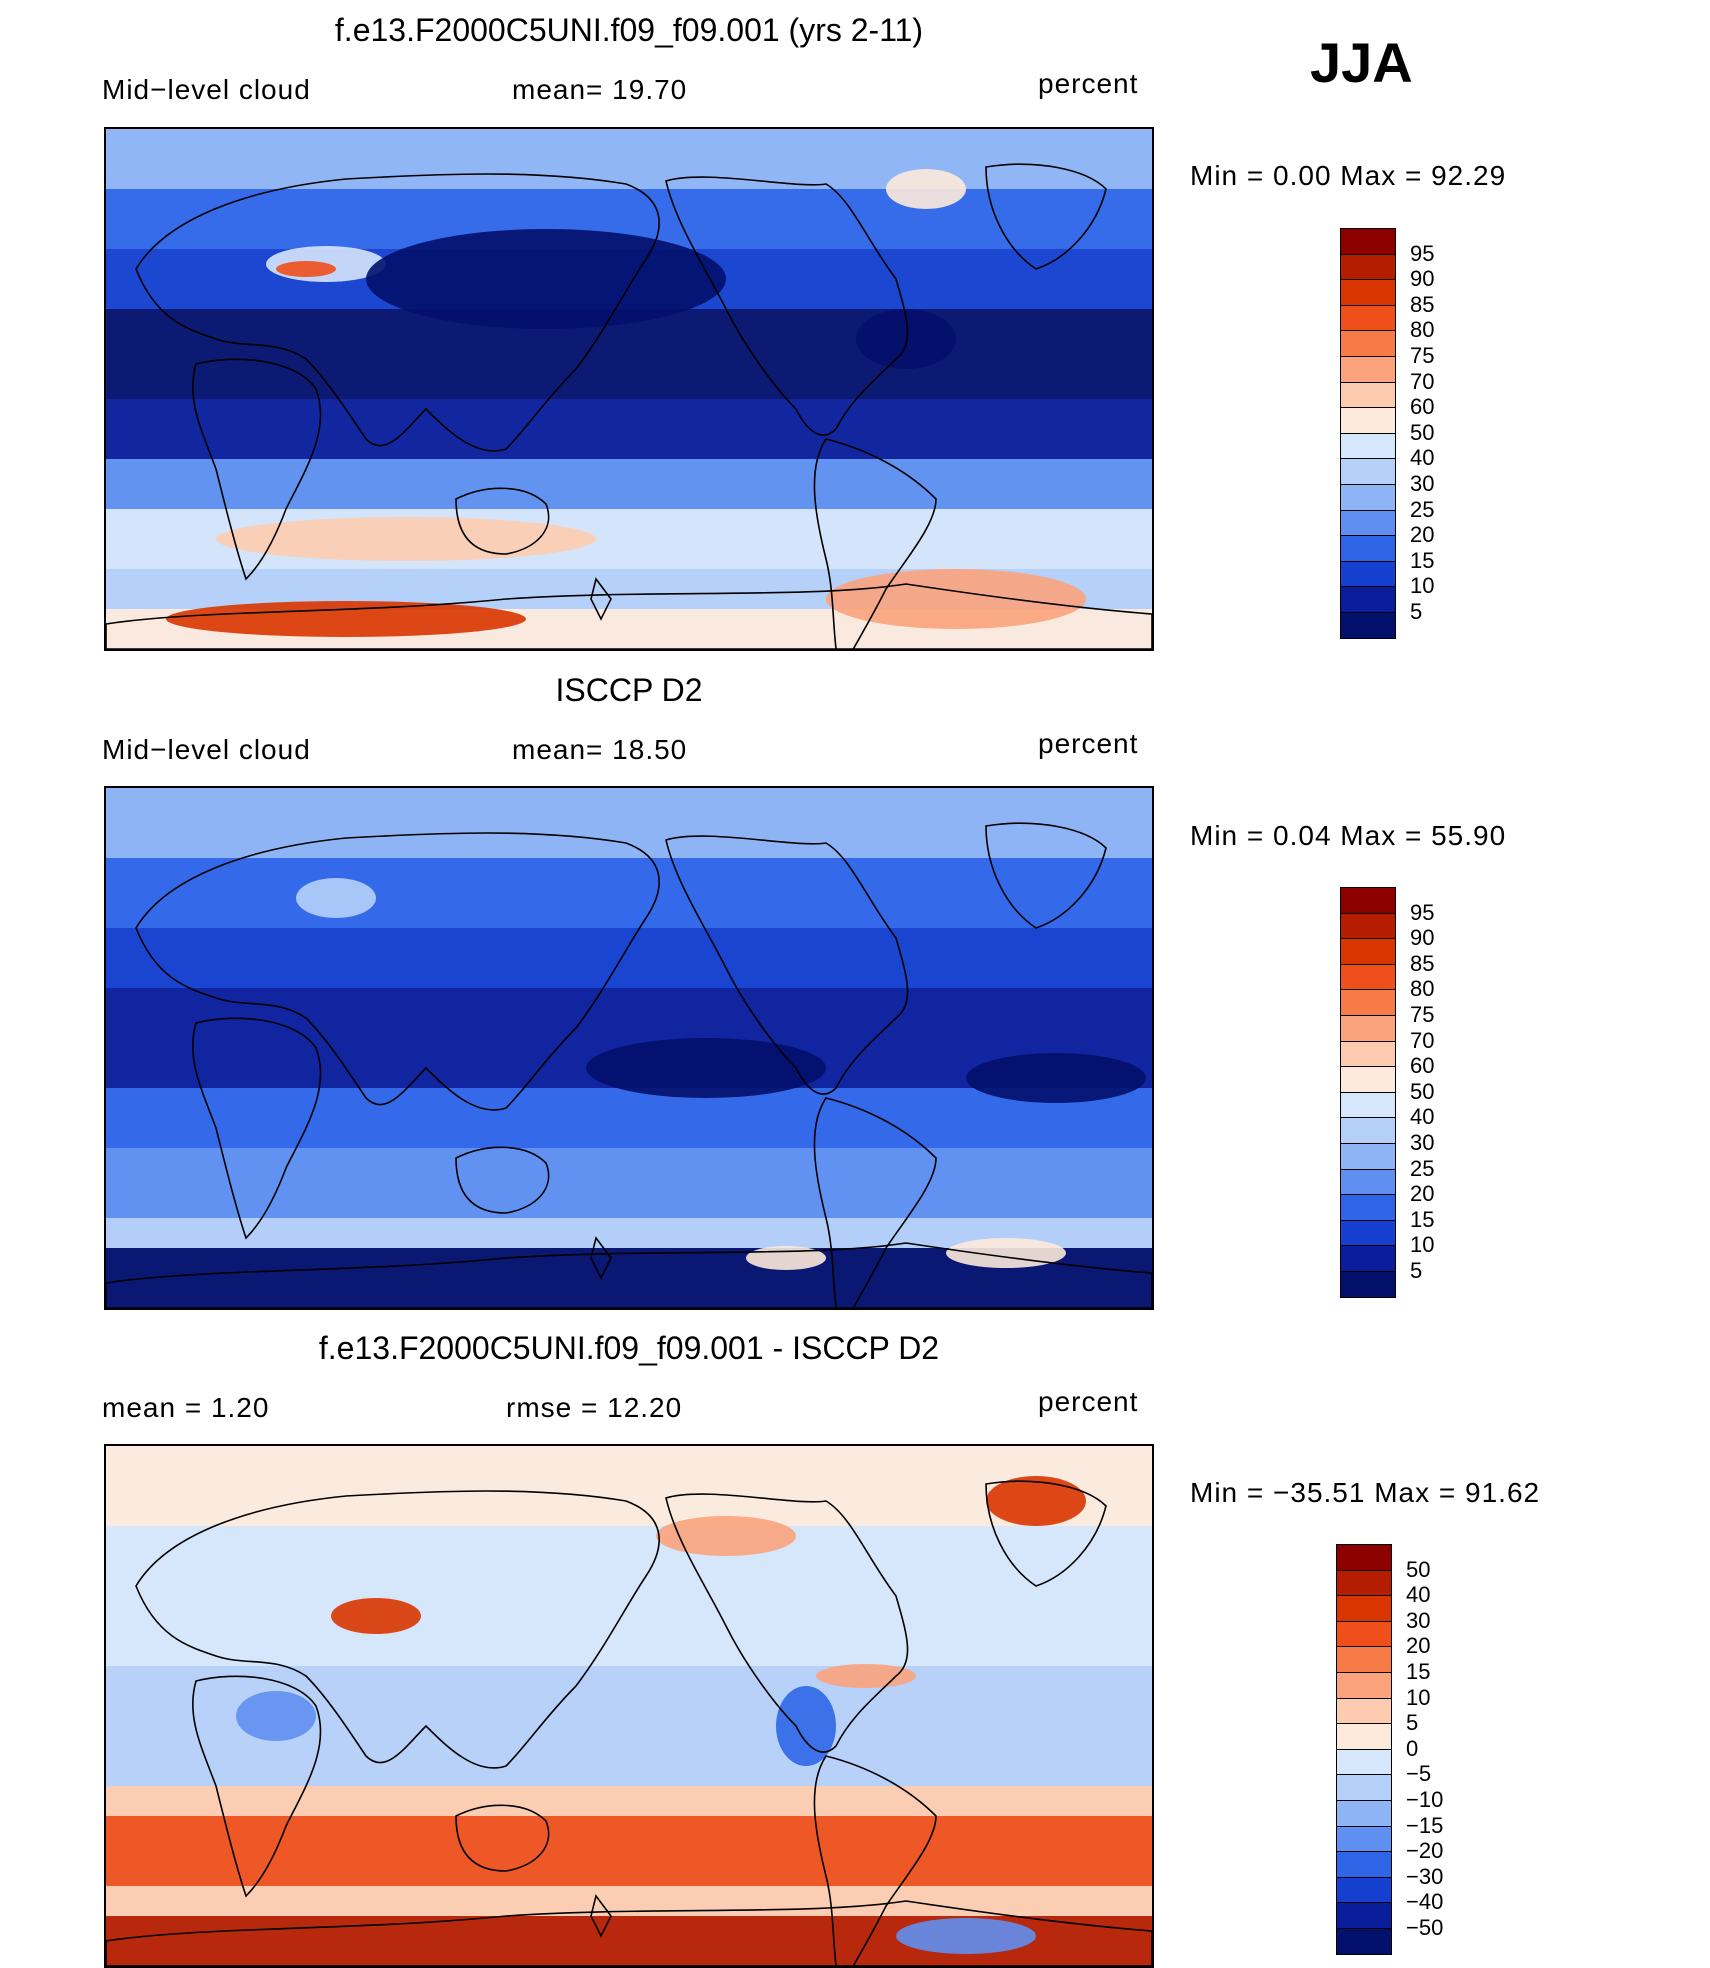 The height and width of the screenshot is (1968, 1710). Describe the element at coordinates (594, 1407) in the screenshot. I see `panel-3-rmse-label: rmse = 12.20` at that location.